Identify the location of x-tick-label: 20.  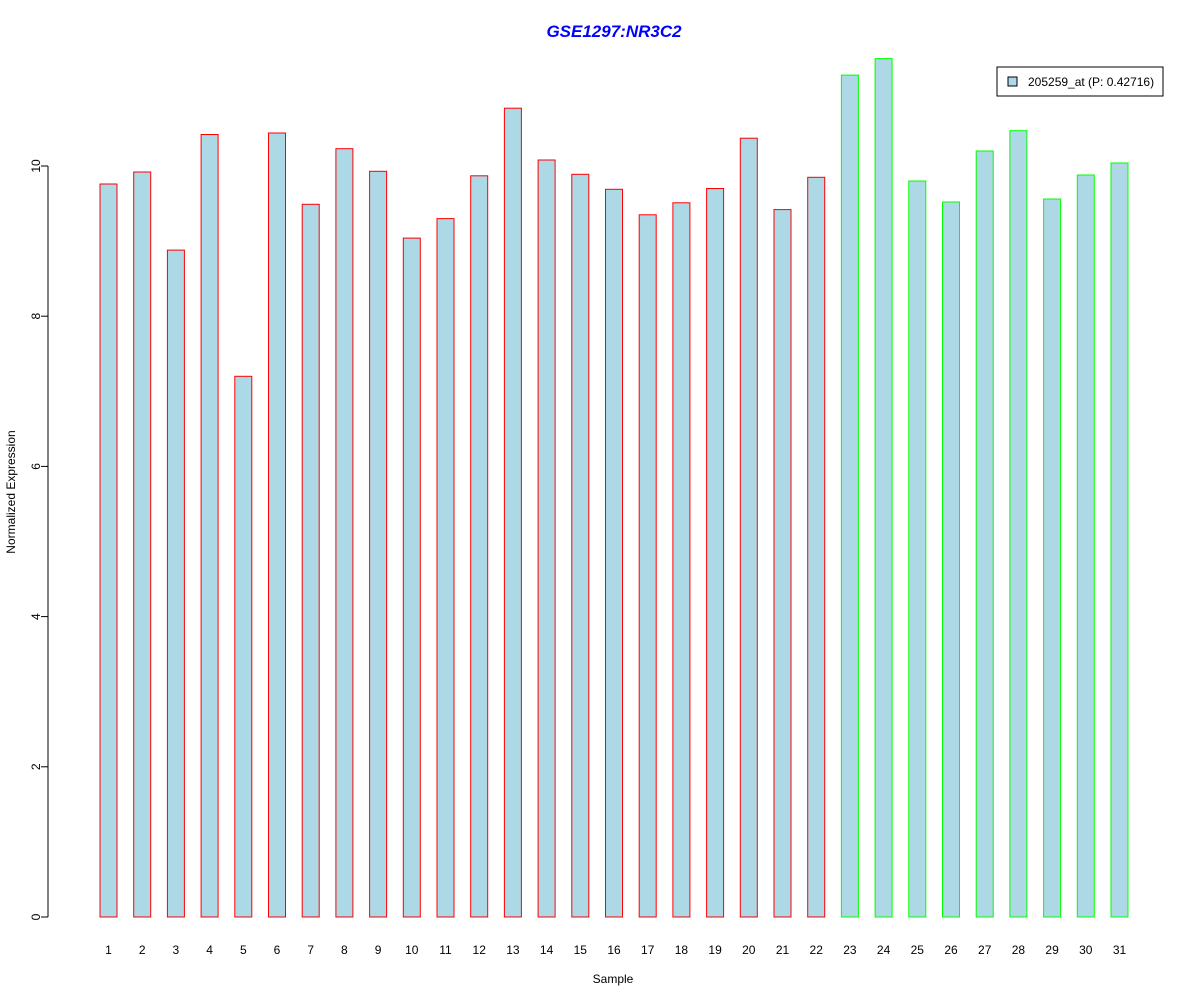
(749, 950).